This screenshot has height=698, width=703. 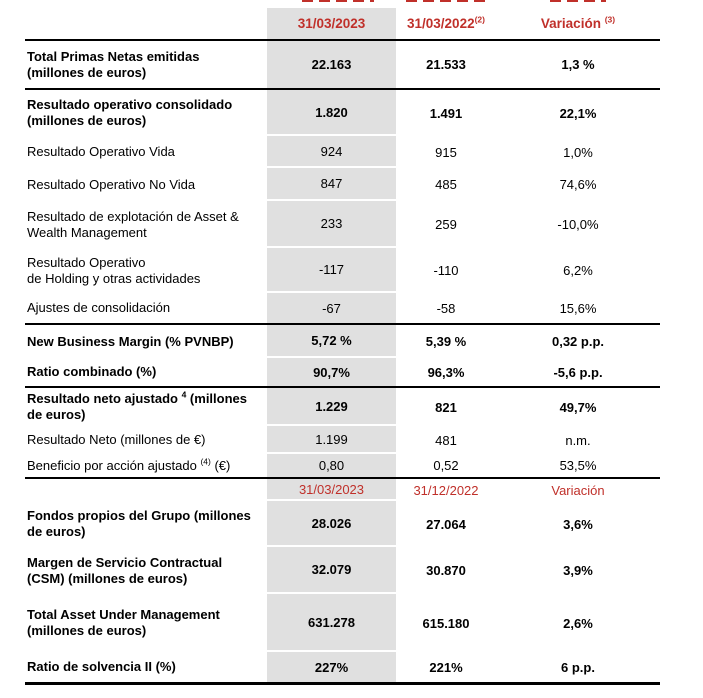 I want to click on value-current: 28.026, so click(x=331, y=524).